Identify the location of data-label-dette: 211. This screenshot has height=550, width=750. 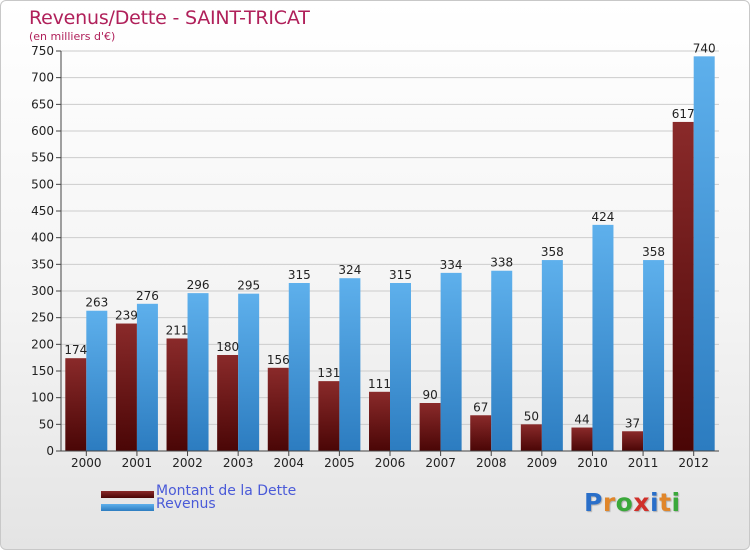
(177, 330).